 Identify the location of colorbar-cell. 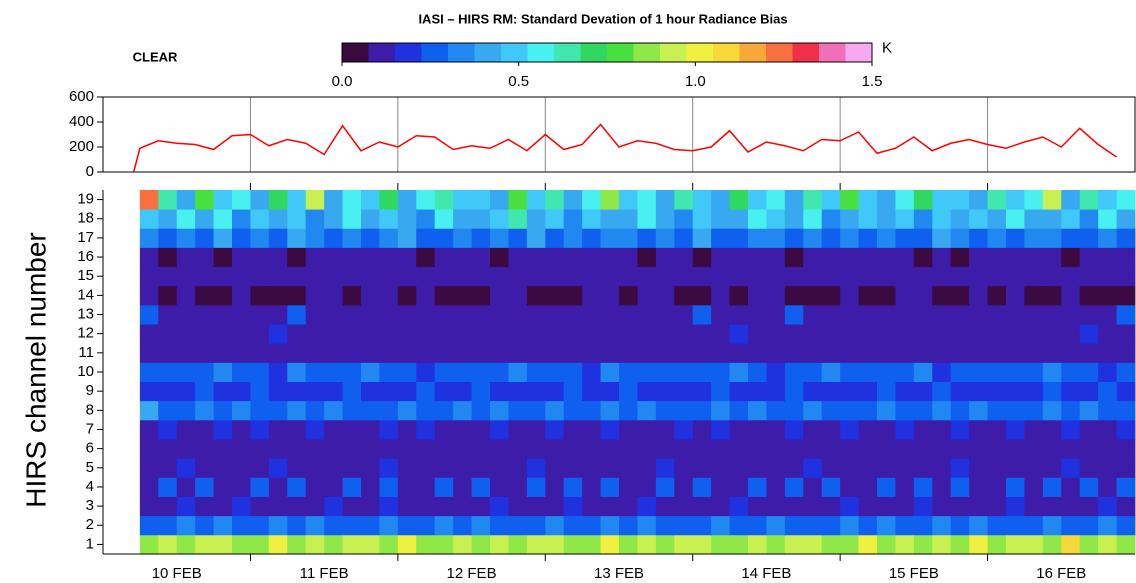
(779, 52).